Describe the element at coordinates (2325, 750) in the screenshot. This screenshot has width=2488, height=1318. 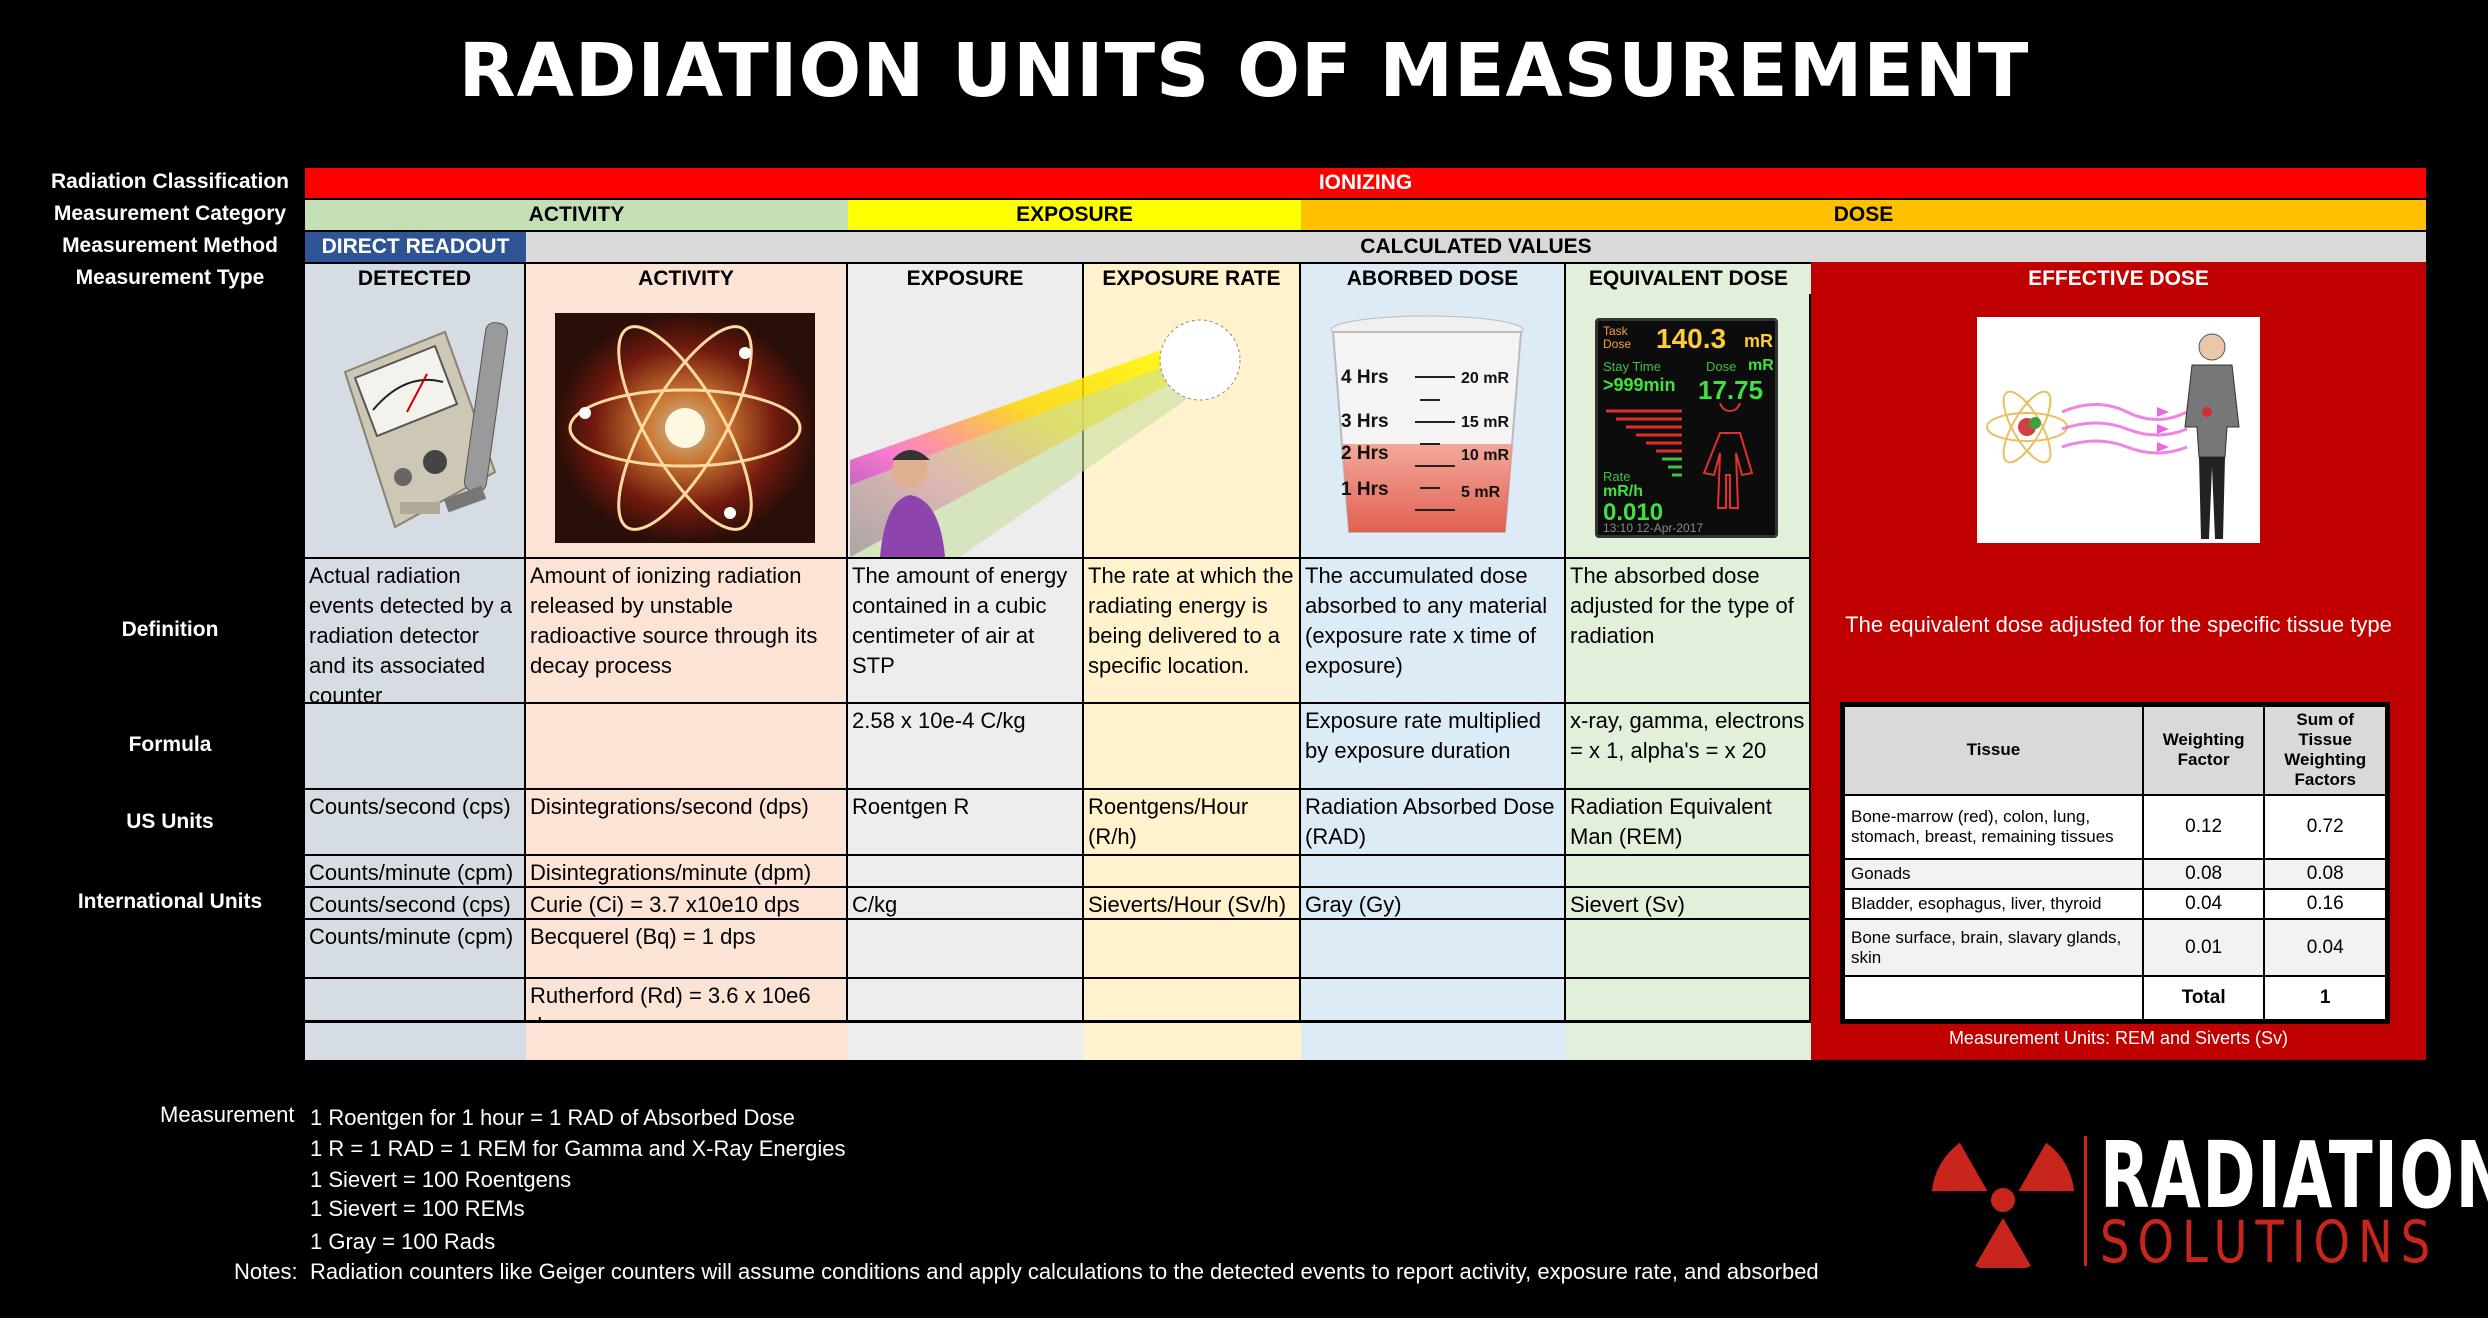
I see `table-header-sum-factors: Sum of Tissue Weighting Factors` at that location.